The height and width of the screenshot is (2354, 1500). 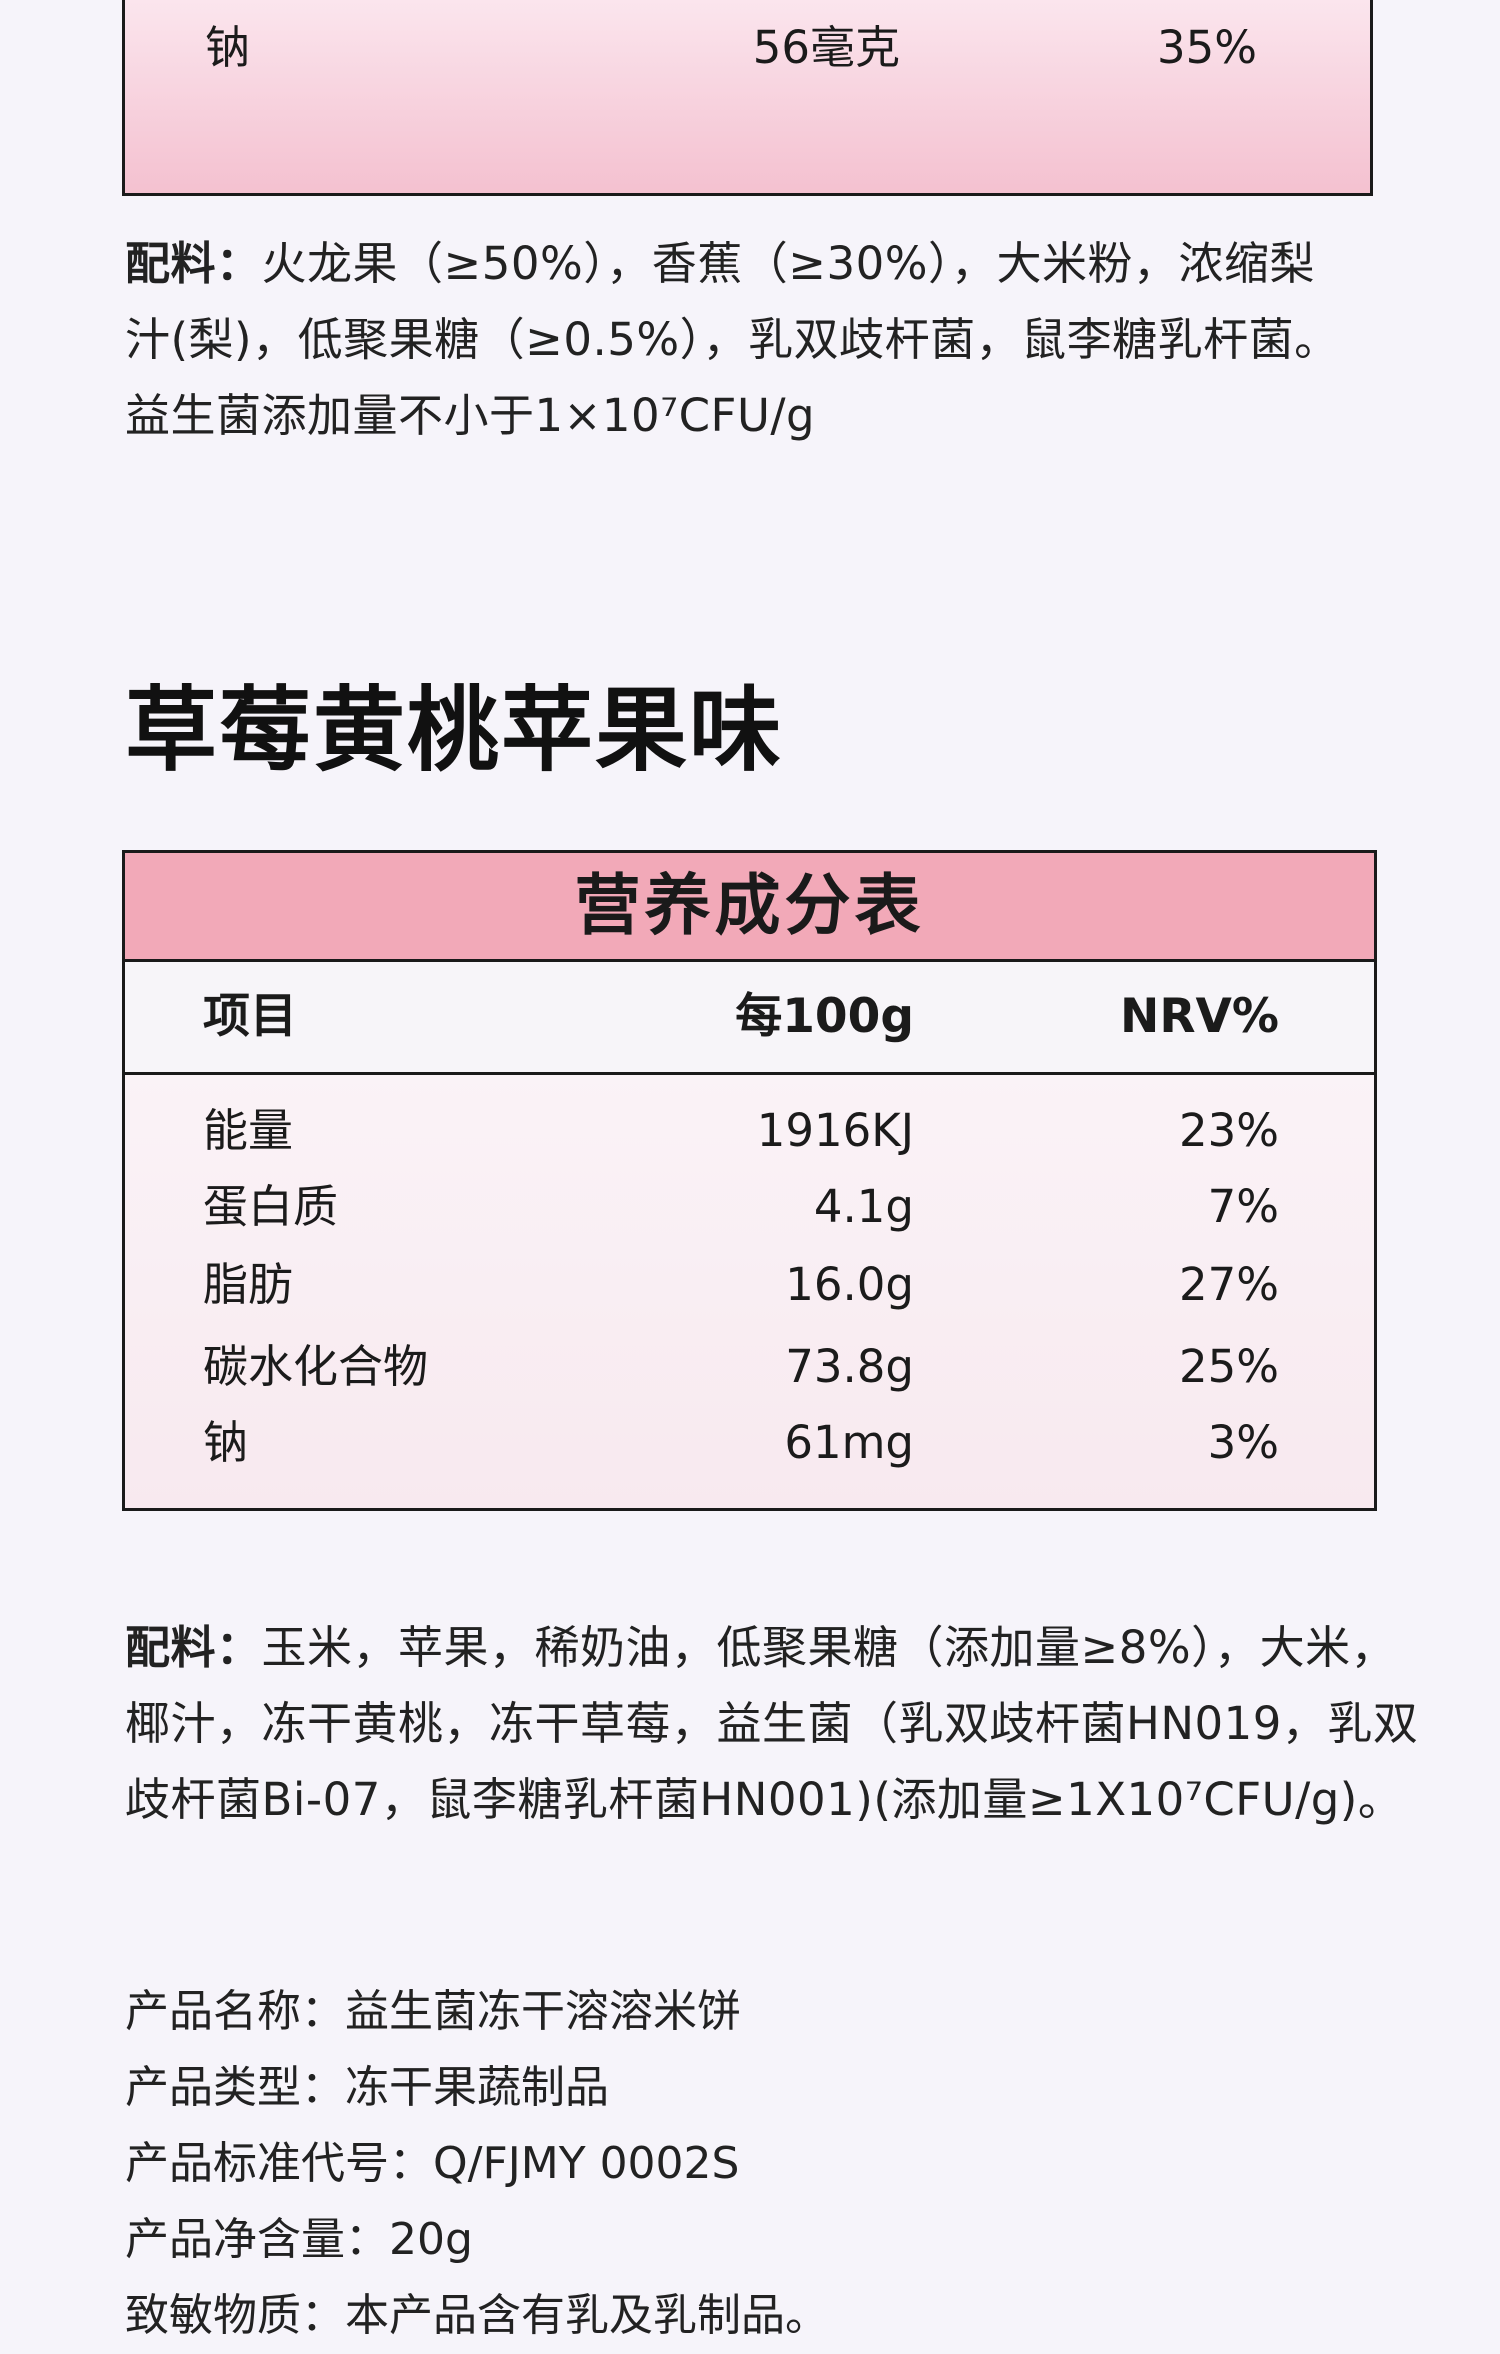 I want to click on table-row: 蛋白质 4.1g 7%, so click(x=749, y=1207).